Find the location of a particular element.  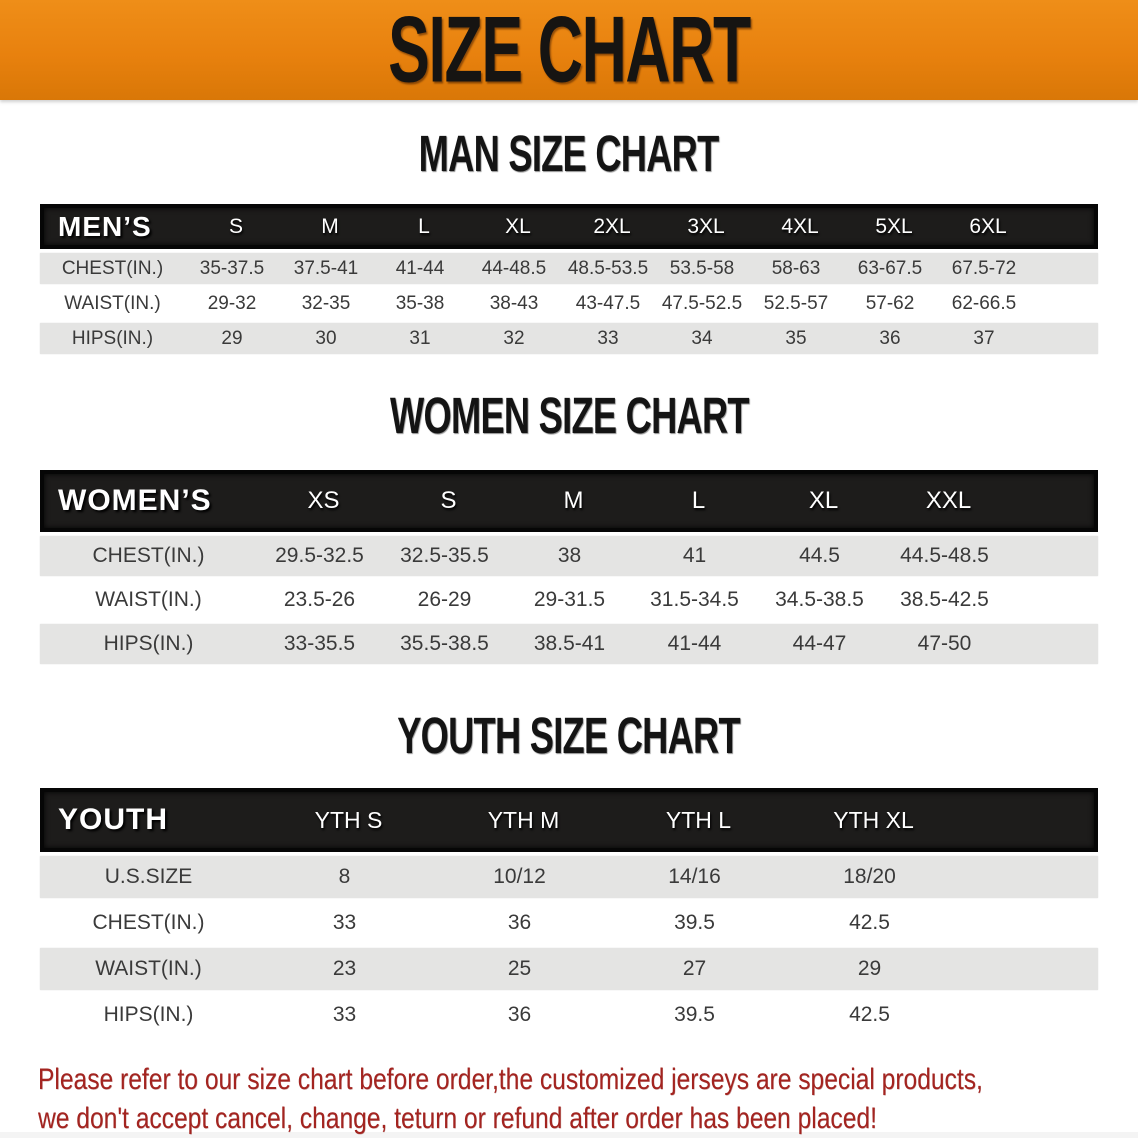

size-value-cell: 44-48.5 is located at coordinates (514, 268).